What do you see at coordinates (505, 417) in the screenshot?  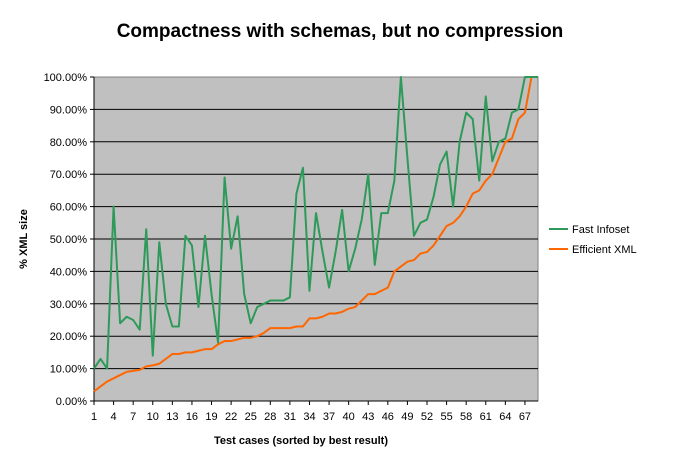 I see `x-tick-label: 64` at bounding box center [505, 417].